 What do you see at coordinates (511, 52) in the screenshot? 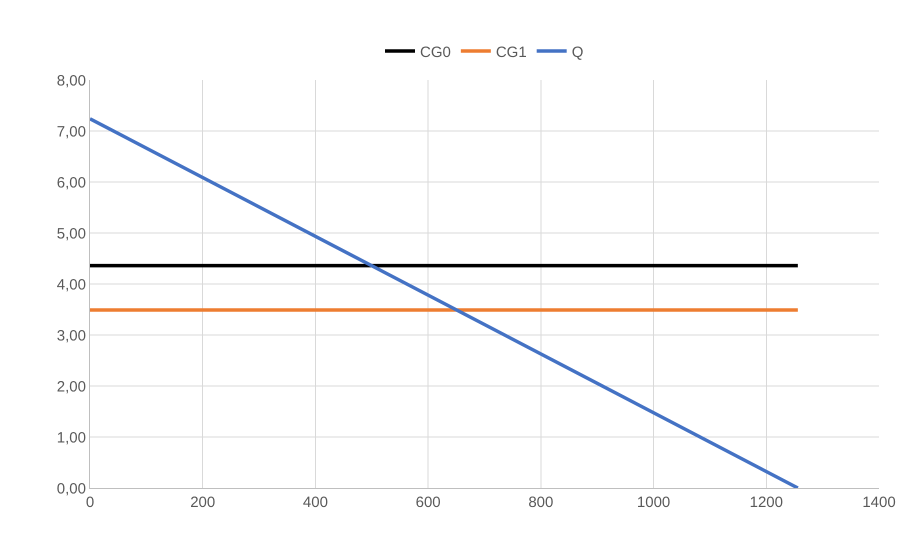
I see `legend-label: CG1` at bounding box center [511, 52].